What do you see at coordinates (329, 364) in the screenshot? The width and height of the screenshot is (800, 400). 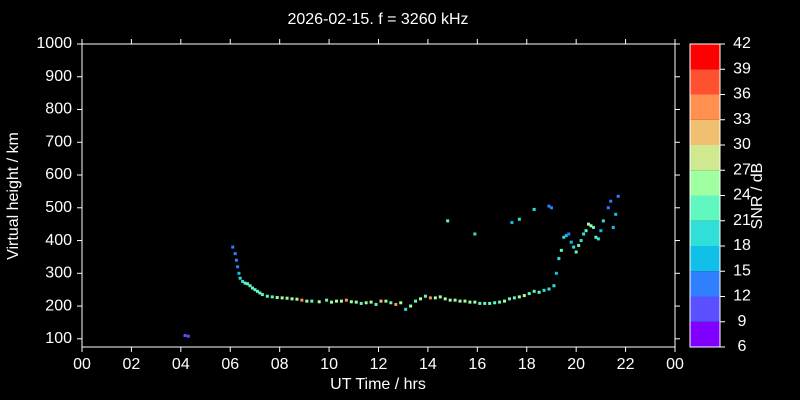 I see `x-tick-label: 10` at bounding box center [329, 364].